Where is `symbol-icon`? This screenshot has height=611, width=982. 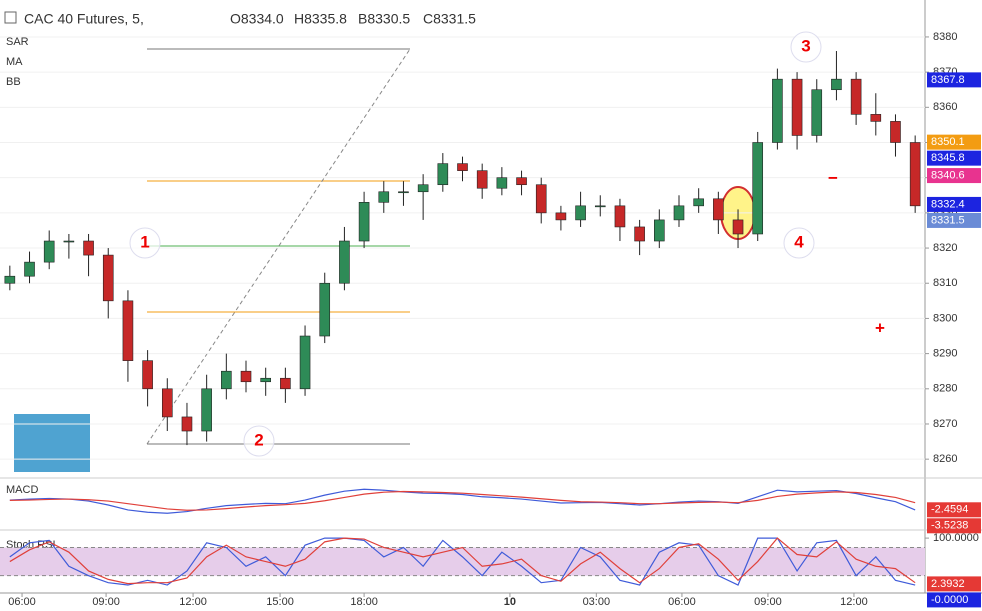 symbol-icon is located at coordinates (10, 17).